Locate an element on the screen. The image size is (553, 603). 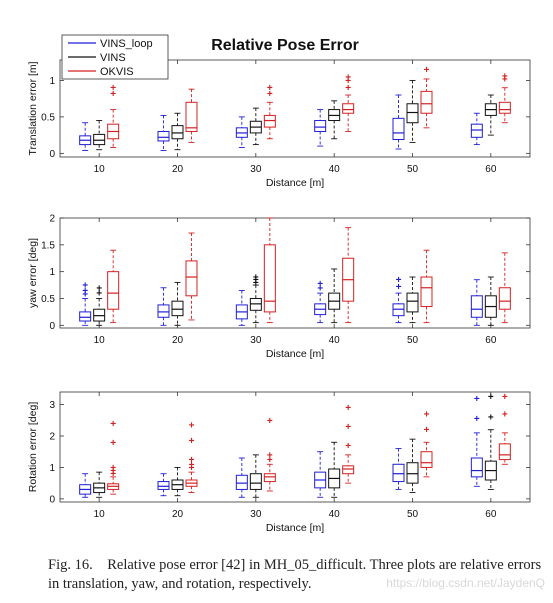
box-okvis-20: +++++ is located at coordinates (191, 457).